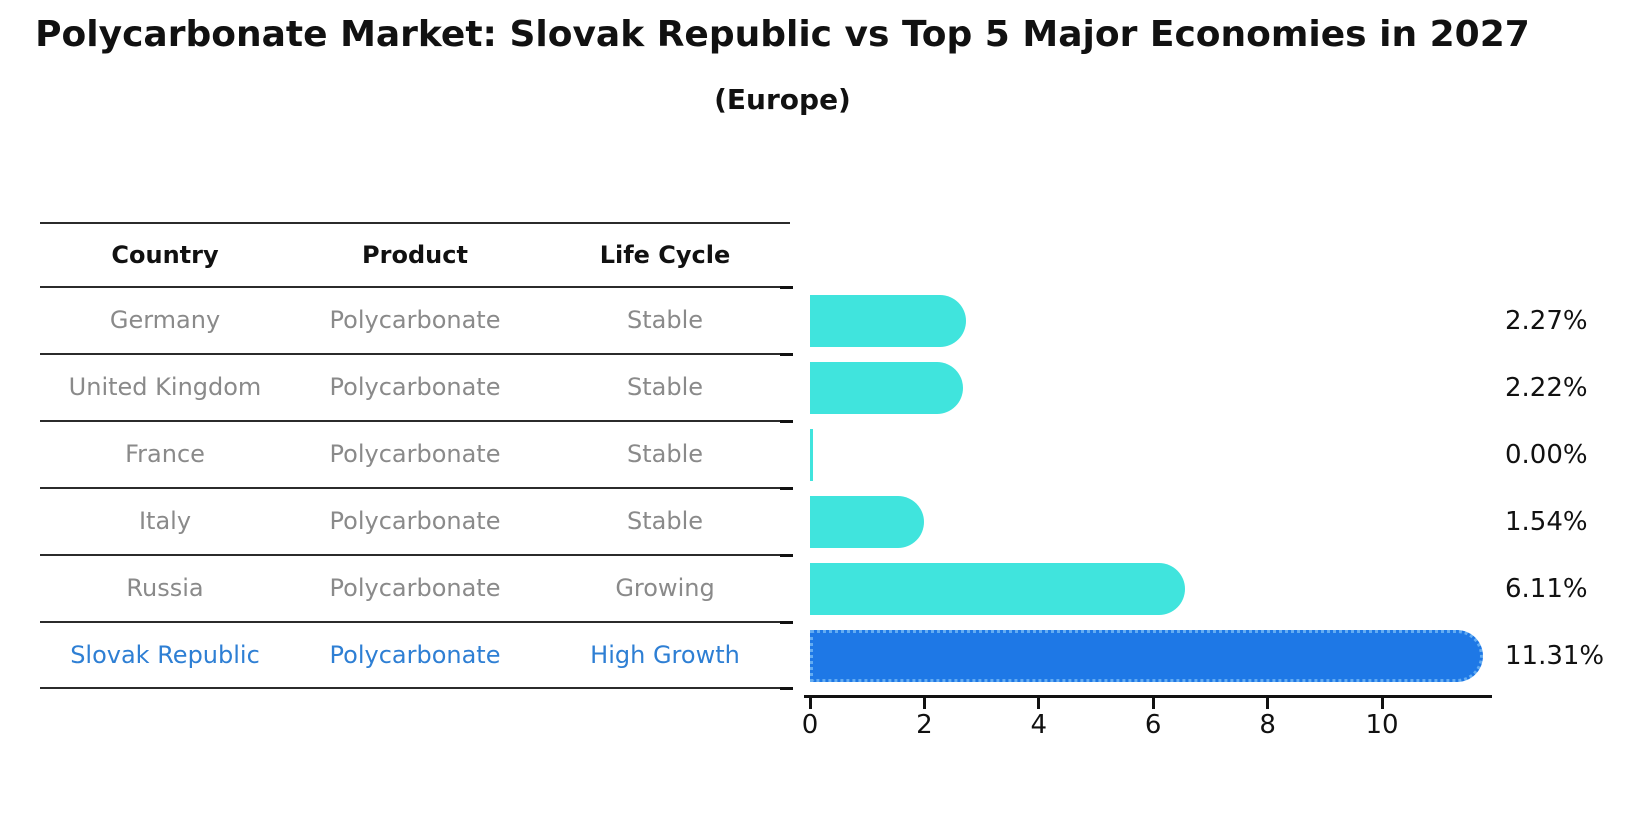 Image resolution: width=1652 pixels, height=823 pixels. Describe the element at coordinates (998, 589) in the screenshot. I see `bar-russia` at that location.